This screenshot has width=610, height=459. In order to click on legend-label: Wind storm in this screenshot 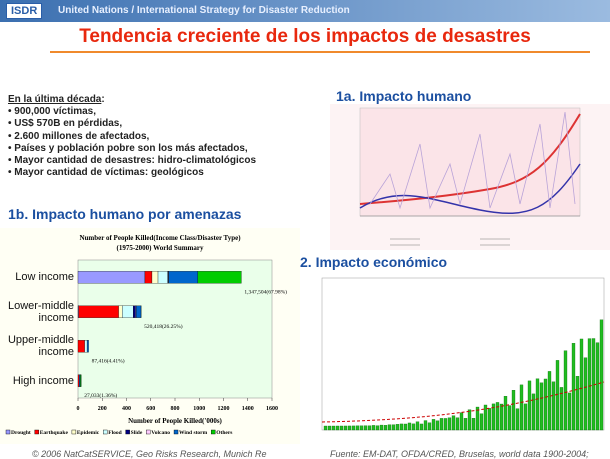, I will do `click(193, 433)`.